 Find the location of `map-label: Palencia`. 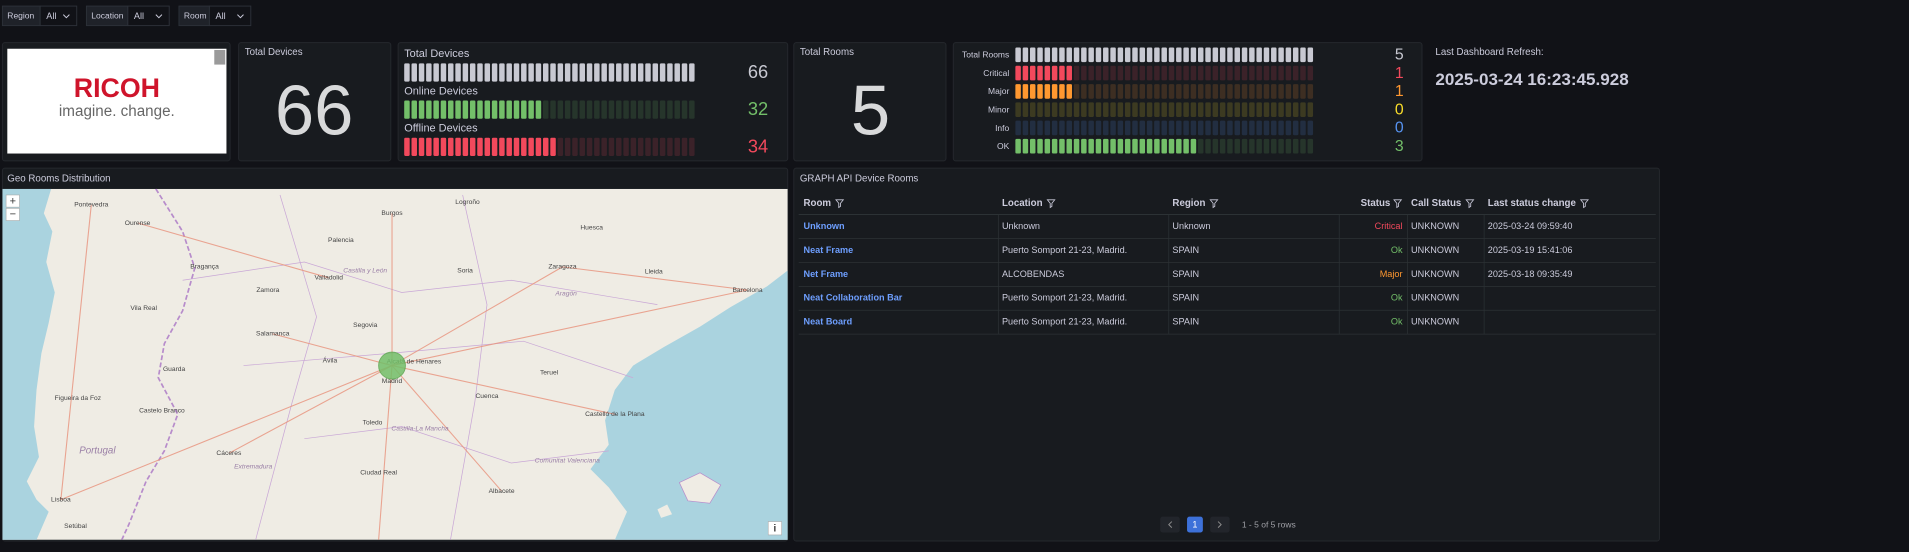

map-label: Palencia is located at coordinates (341, 240).